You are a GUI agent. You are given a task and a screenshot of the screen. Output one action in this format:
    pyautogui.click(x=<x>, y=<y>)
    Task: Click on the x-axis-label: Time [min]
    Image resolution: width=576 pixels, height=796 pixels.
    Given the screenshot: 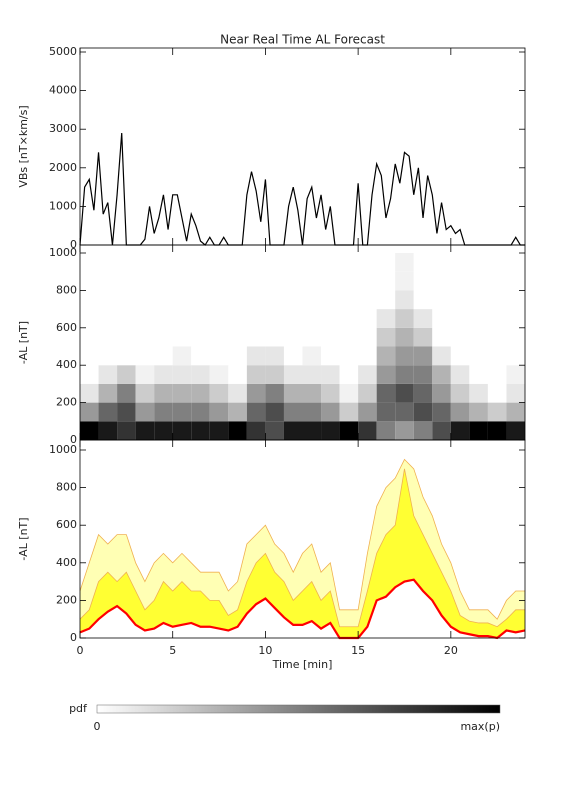 What is the action you would take?
    pyautogui.click(x=302, y=664)
    